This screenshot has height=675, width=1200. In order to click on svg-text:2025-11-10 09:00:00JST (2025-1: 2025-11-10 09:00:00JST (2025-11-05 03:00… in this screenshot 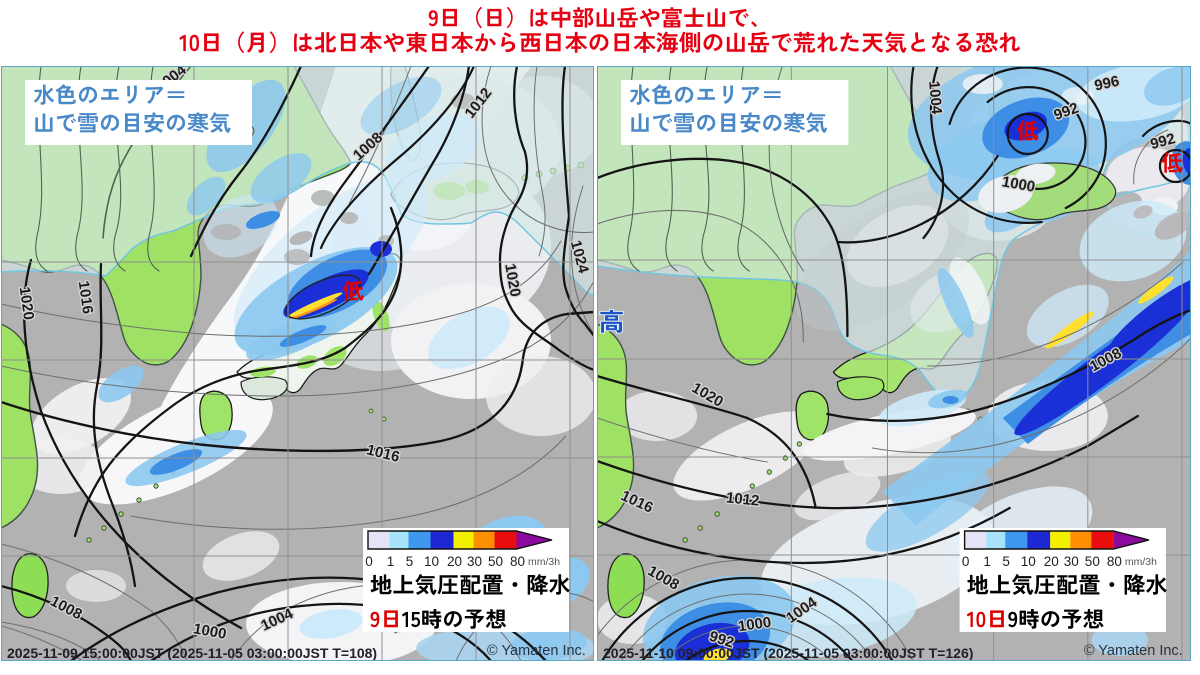, I will do `click(788, 653)`.